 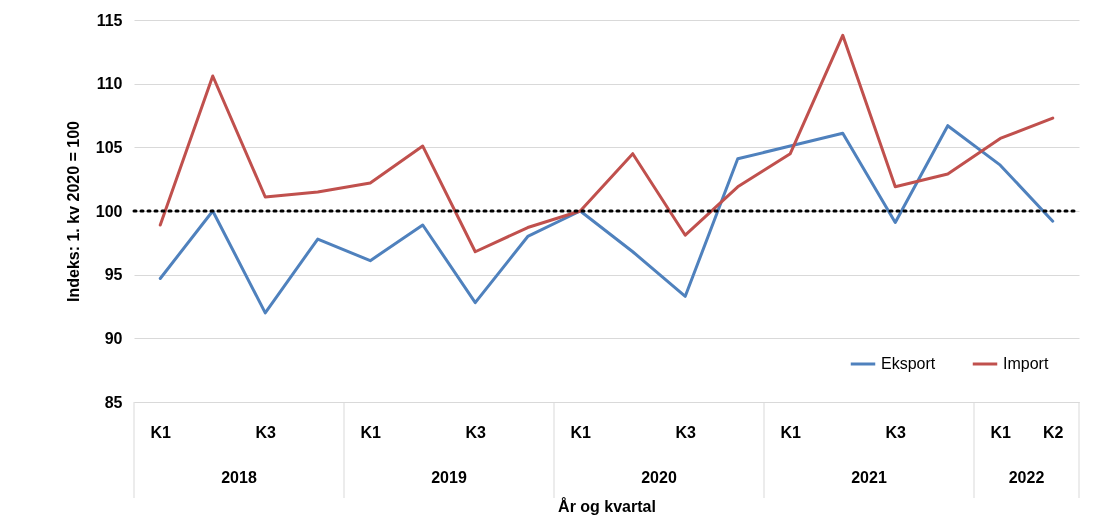 What do you see at coordinates (113, 338) in the screenshot?
I see `y-tick-label: 90` at bounding box center [113, 338].